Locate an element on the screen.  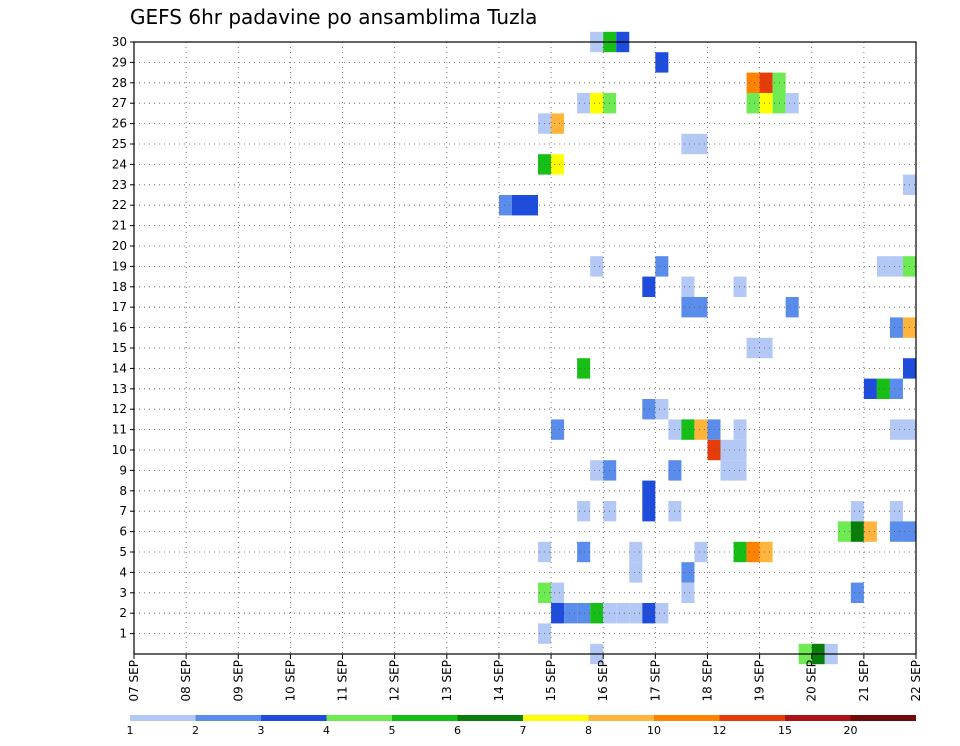
colorbar-label: 20 is located at coordinates (851, 730).